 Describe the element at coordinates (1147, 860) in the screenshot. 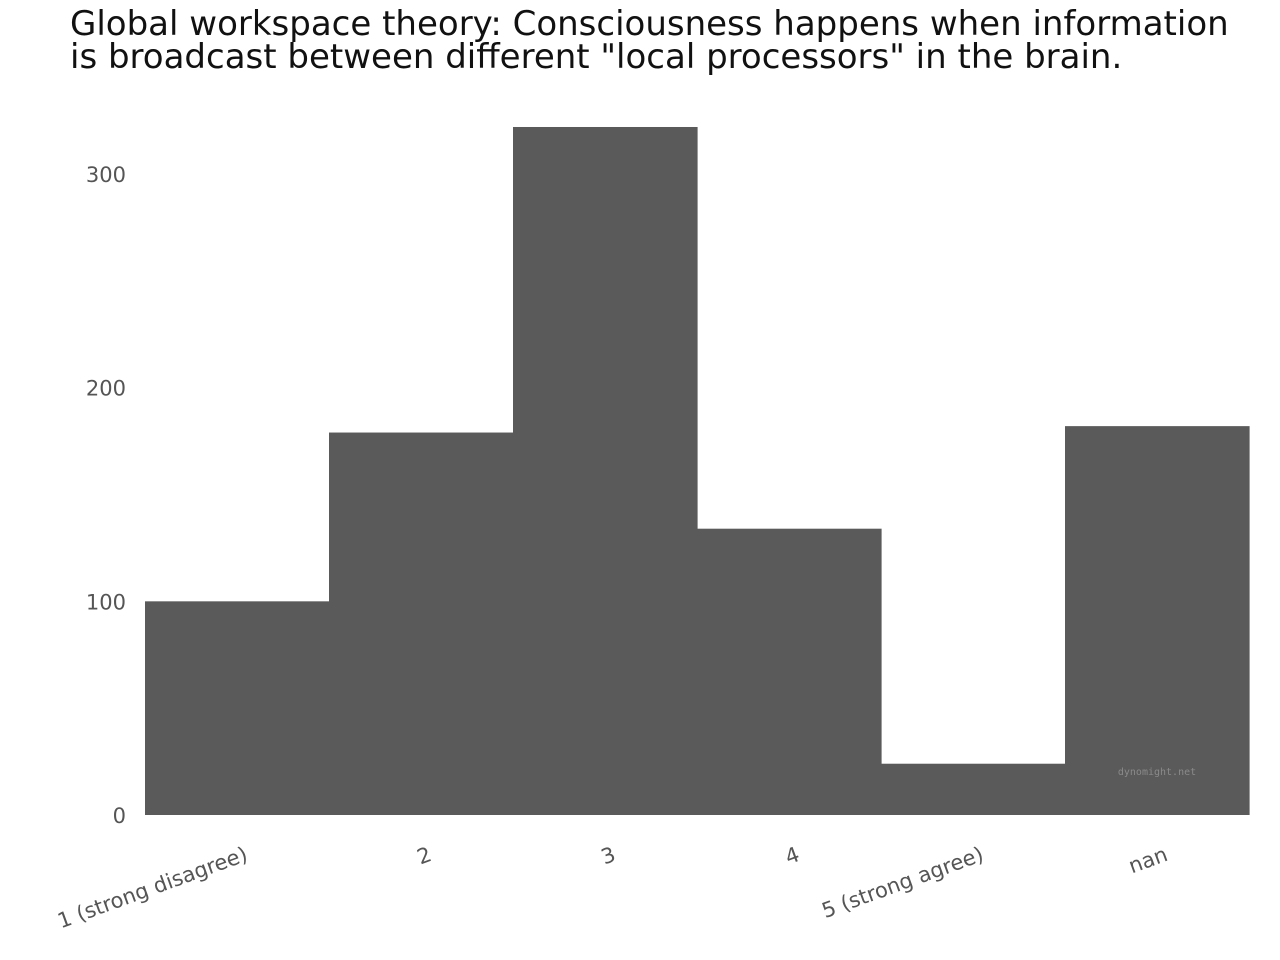

I see `x-tick-label: nan` at that location.